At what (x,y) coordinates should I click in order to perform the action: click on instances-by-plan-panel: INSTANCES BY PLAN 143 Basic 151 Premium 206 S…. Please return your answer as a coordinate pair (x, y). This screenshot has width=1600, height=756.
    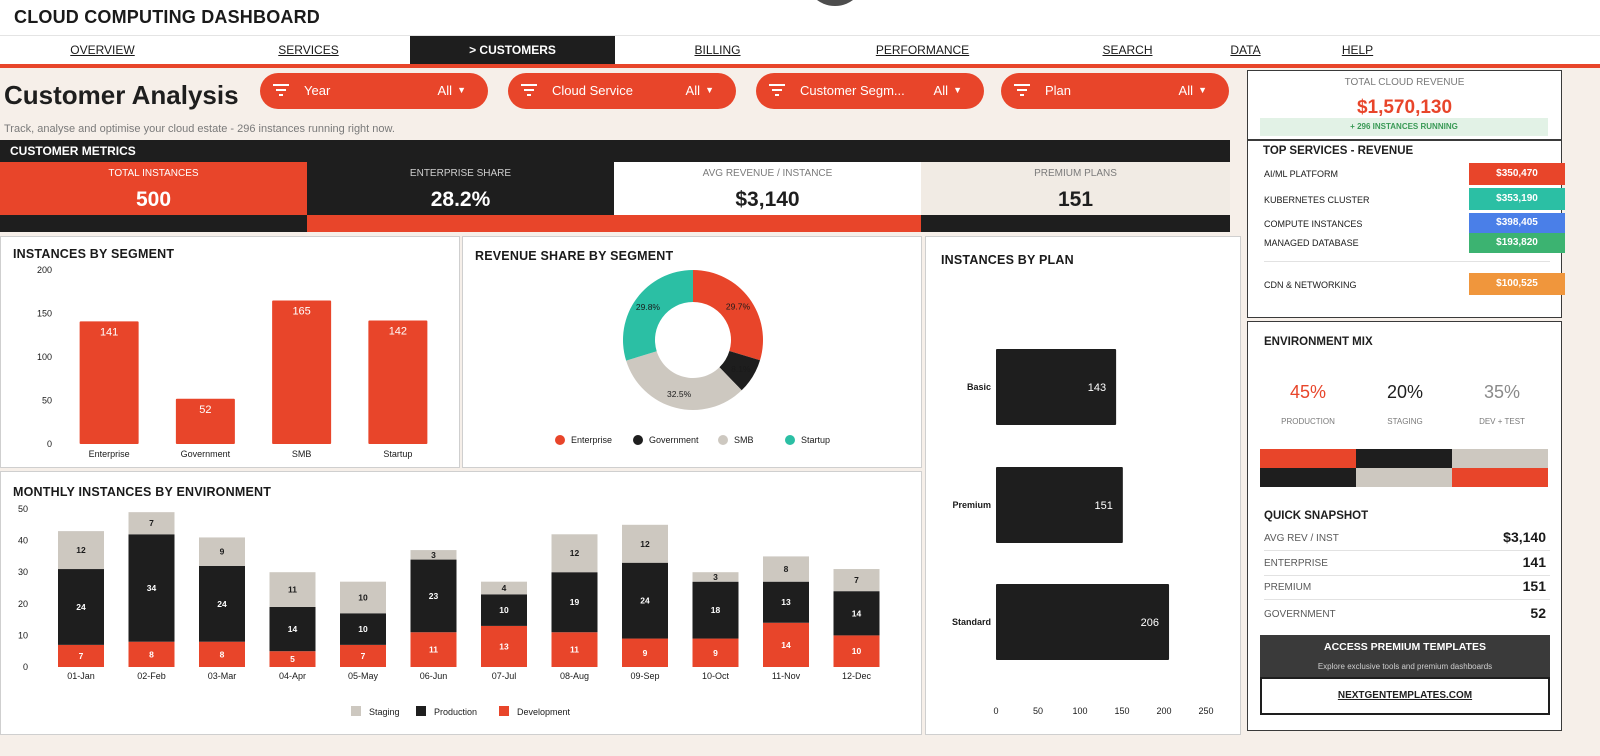
    Looking at the image, I should click on (1083, 485).